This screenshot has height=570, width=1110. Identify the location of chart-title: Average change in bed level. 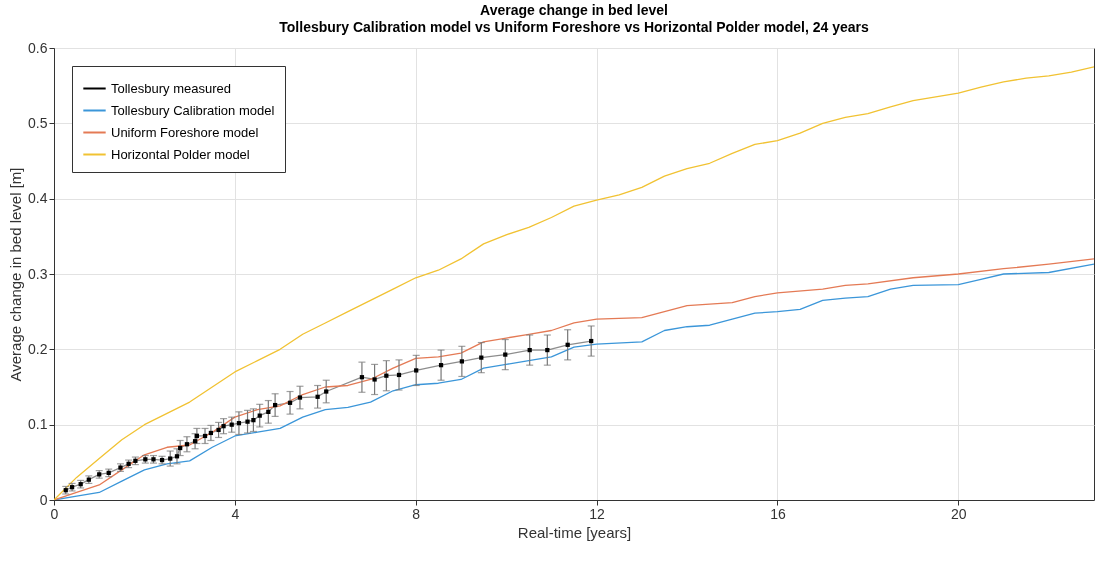
(574, 10).